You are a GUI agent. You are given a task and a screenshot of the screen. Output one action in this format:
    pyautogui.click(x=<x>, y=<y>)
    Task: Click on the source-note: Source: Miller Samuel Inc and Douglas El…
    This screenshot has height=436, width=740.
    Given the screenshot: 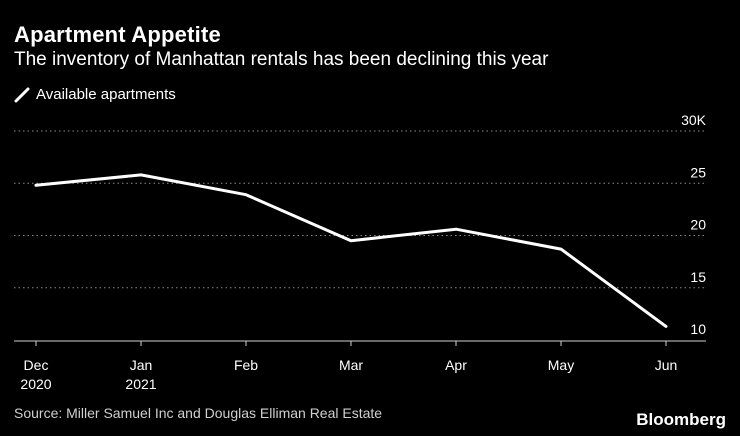 What is the action you would take?
    pyautogui.click(x=198, y=413)
    